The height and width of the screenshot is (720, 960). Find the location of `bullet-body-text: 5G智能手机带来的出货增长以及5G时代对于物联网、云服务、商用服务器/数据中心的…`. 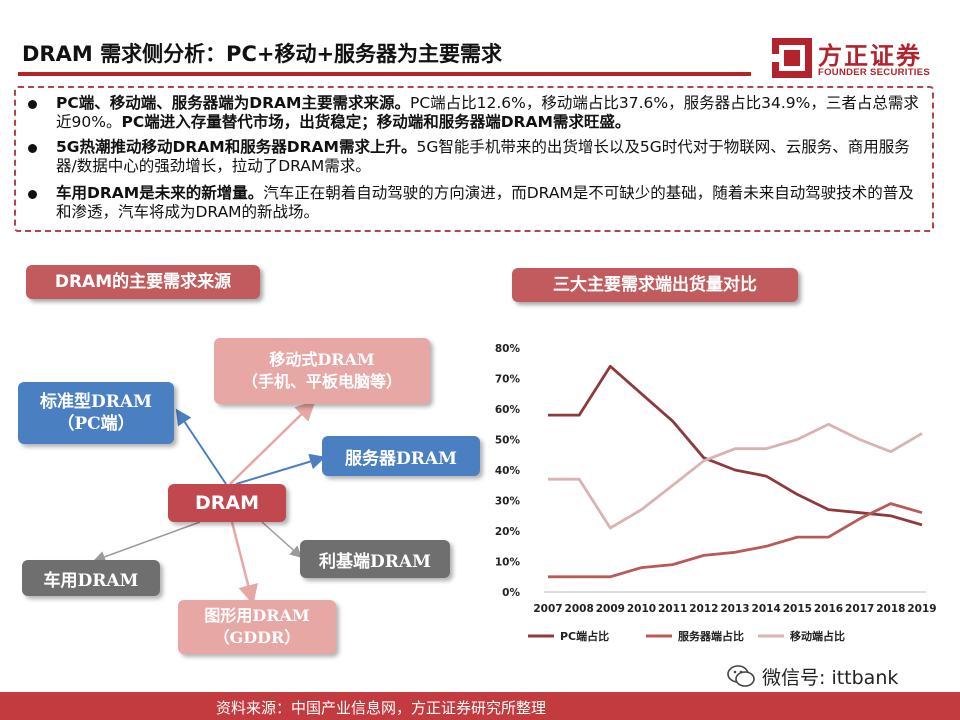

bullet-body-text: 5G智能手机带来的出货增长以及5G时代对于物联网、云服务、商用服务器/数据中心的… is located at coordinates (483, 156).